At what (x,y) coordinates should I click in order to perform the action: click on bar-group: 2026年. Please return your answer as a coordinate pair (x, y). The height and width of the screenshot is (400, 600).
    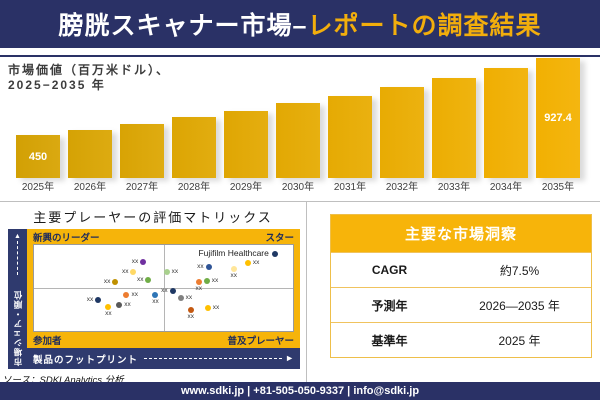
    Looking at the image, I should click on (90, 126).